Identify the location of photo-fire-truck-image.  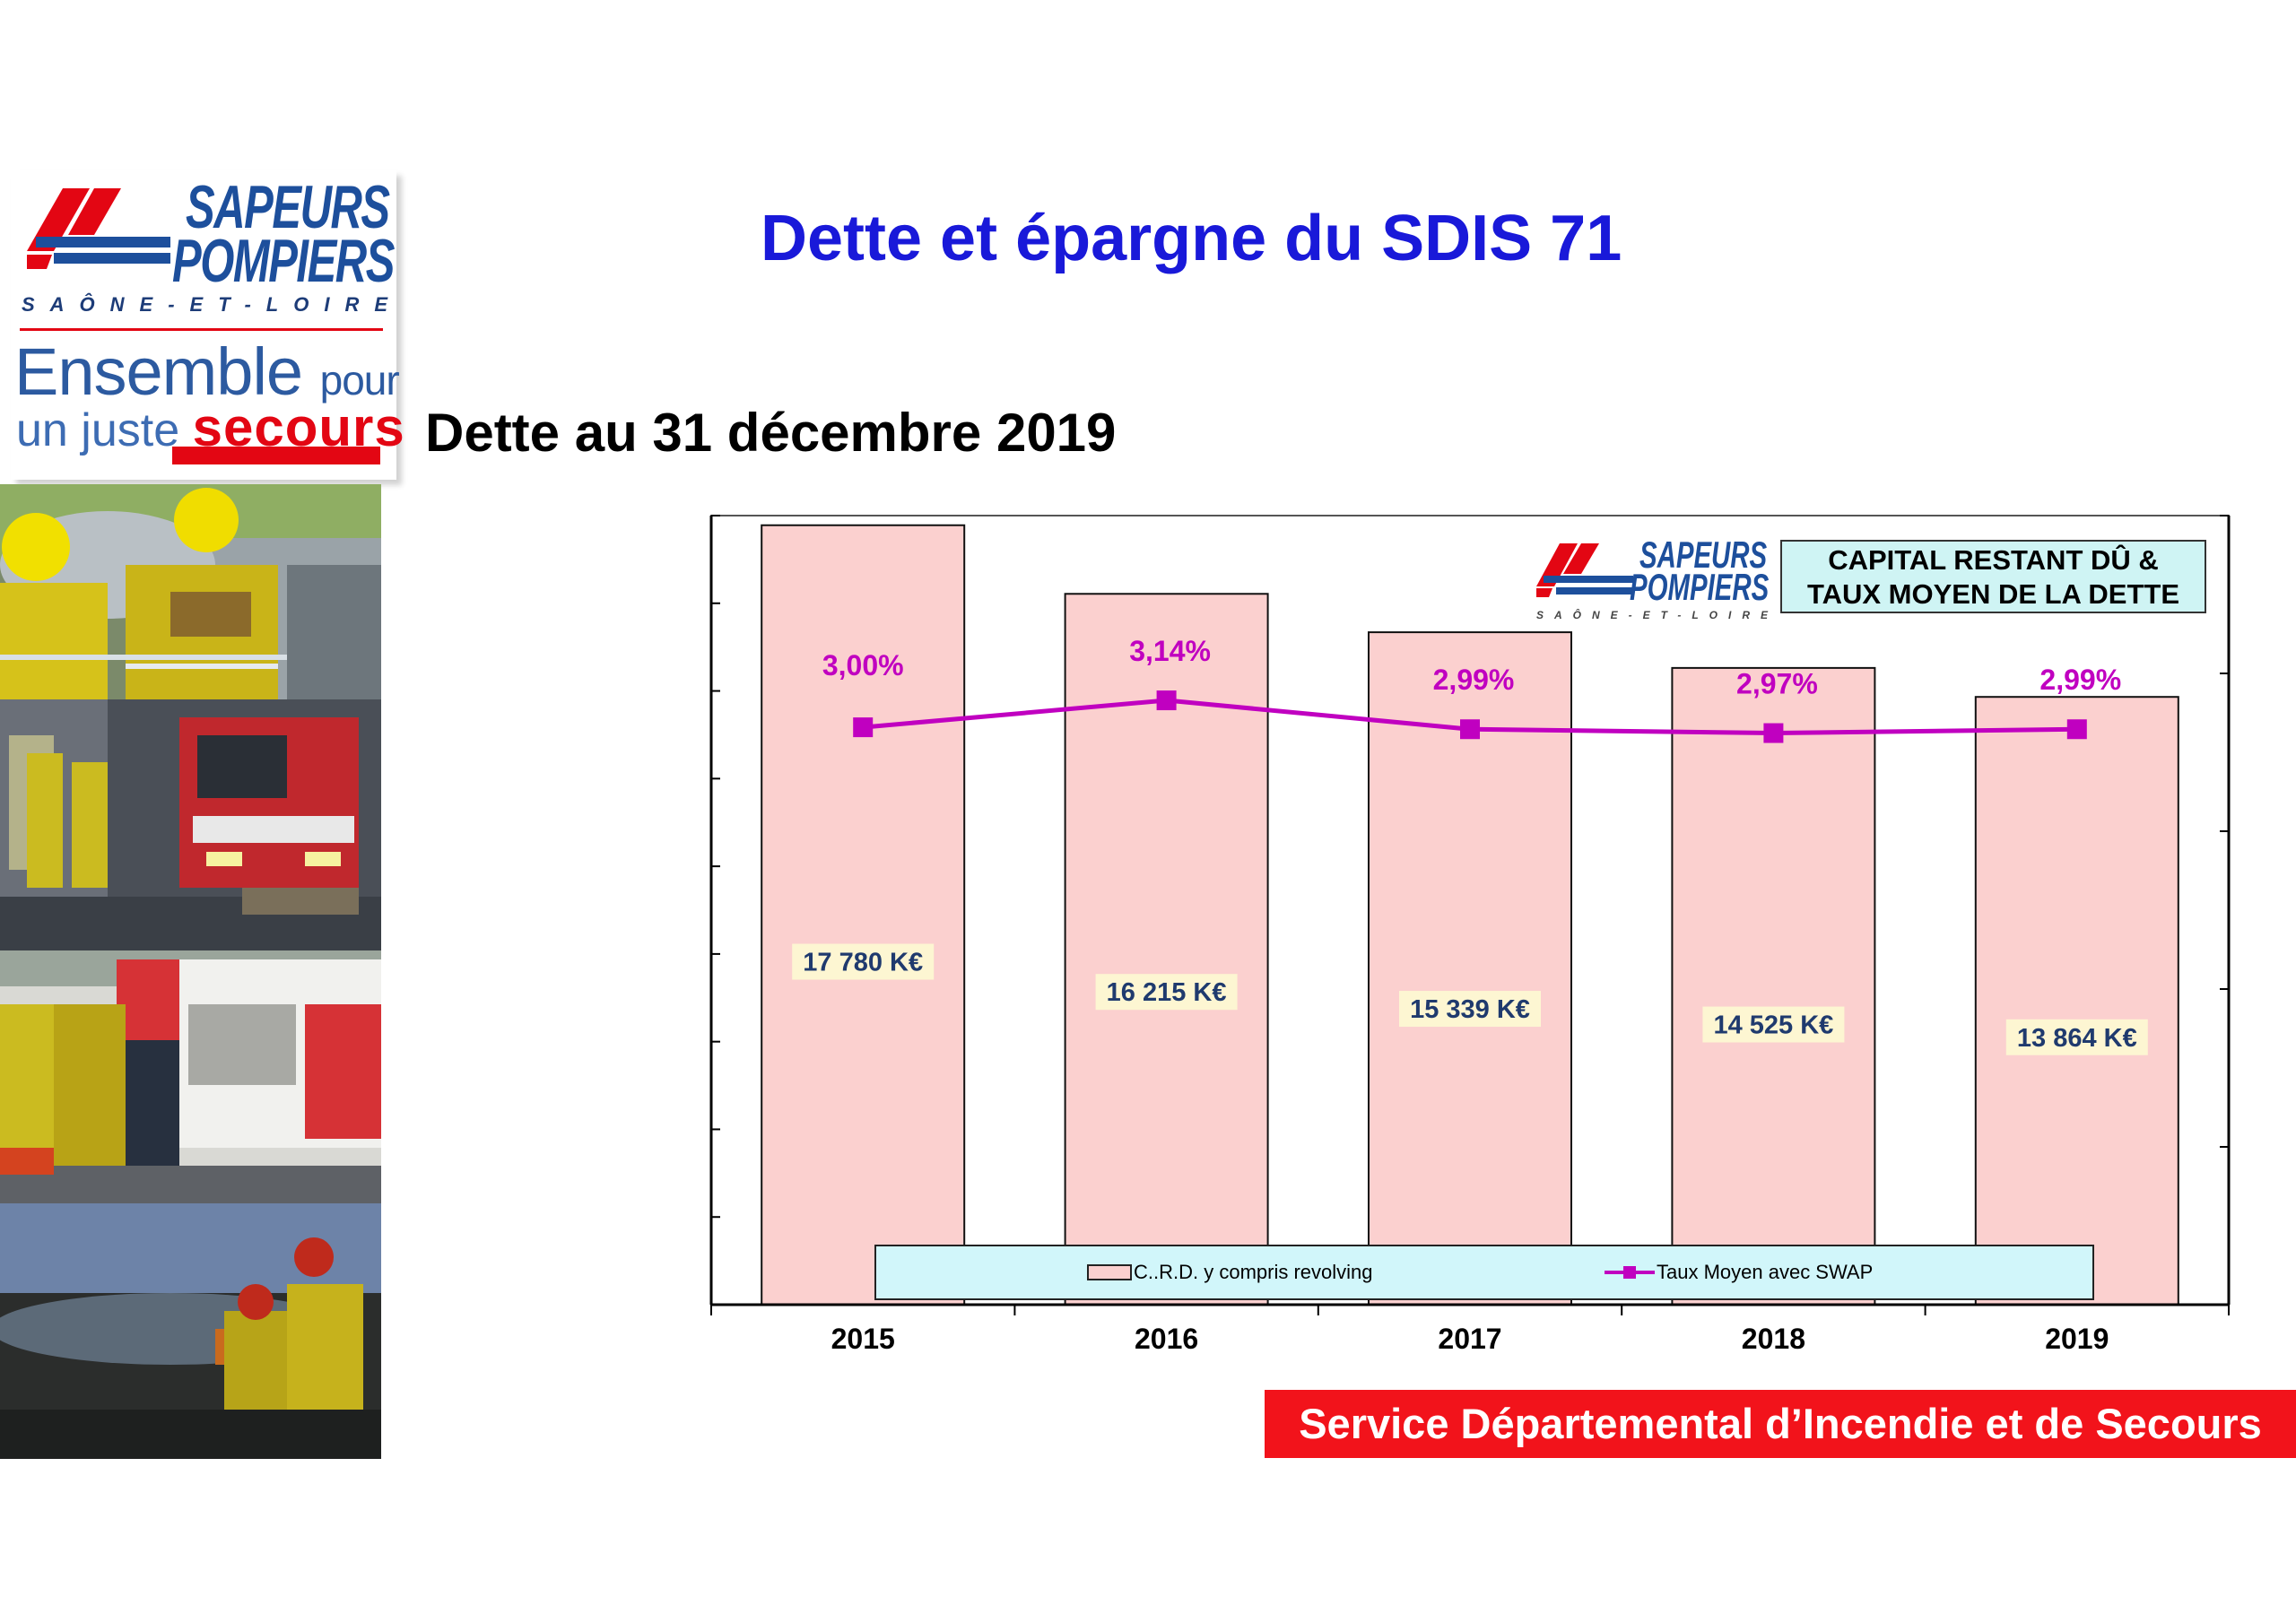
(190, 824).